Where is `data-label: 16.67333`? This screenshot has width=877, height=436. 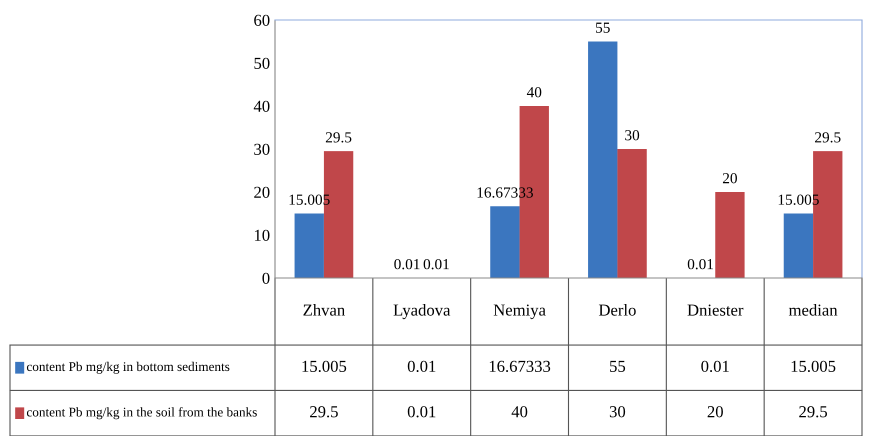
data-label: 16.67333 is located at coordinates (520, 366).